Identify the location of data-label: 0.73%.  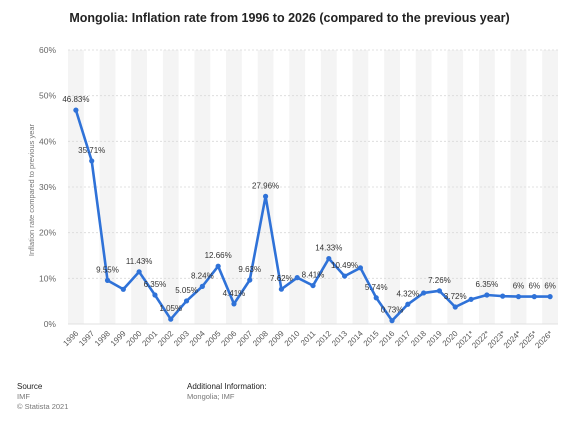
(392, 310).